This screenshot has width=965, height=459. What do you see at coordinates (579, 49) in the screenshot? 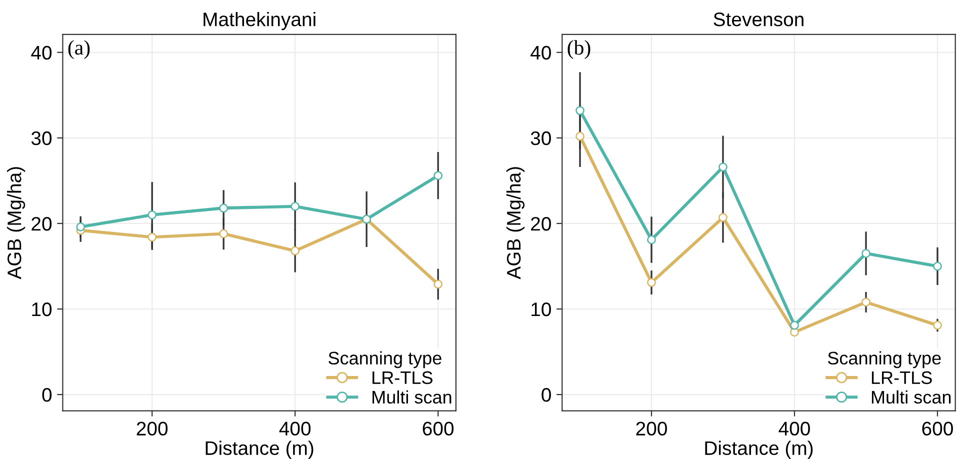
I see `annotation: (b)` at bounding box center [579, 49].